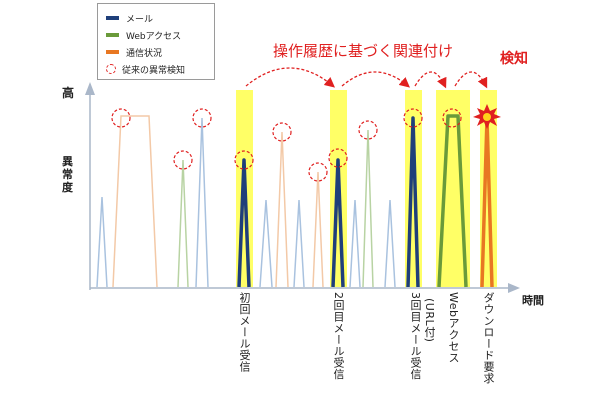 Image resolution: width=610 pixels, height=400 pixels. What do you see at coordinates (135, 201) in the screenshot?
I see `faint-orange-plateau` at bounding box center [135, 201].